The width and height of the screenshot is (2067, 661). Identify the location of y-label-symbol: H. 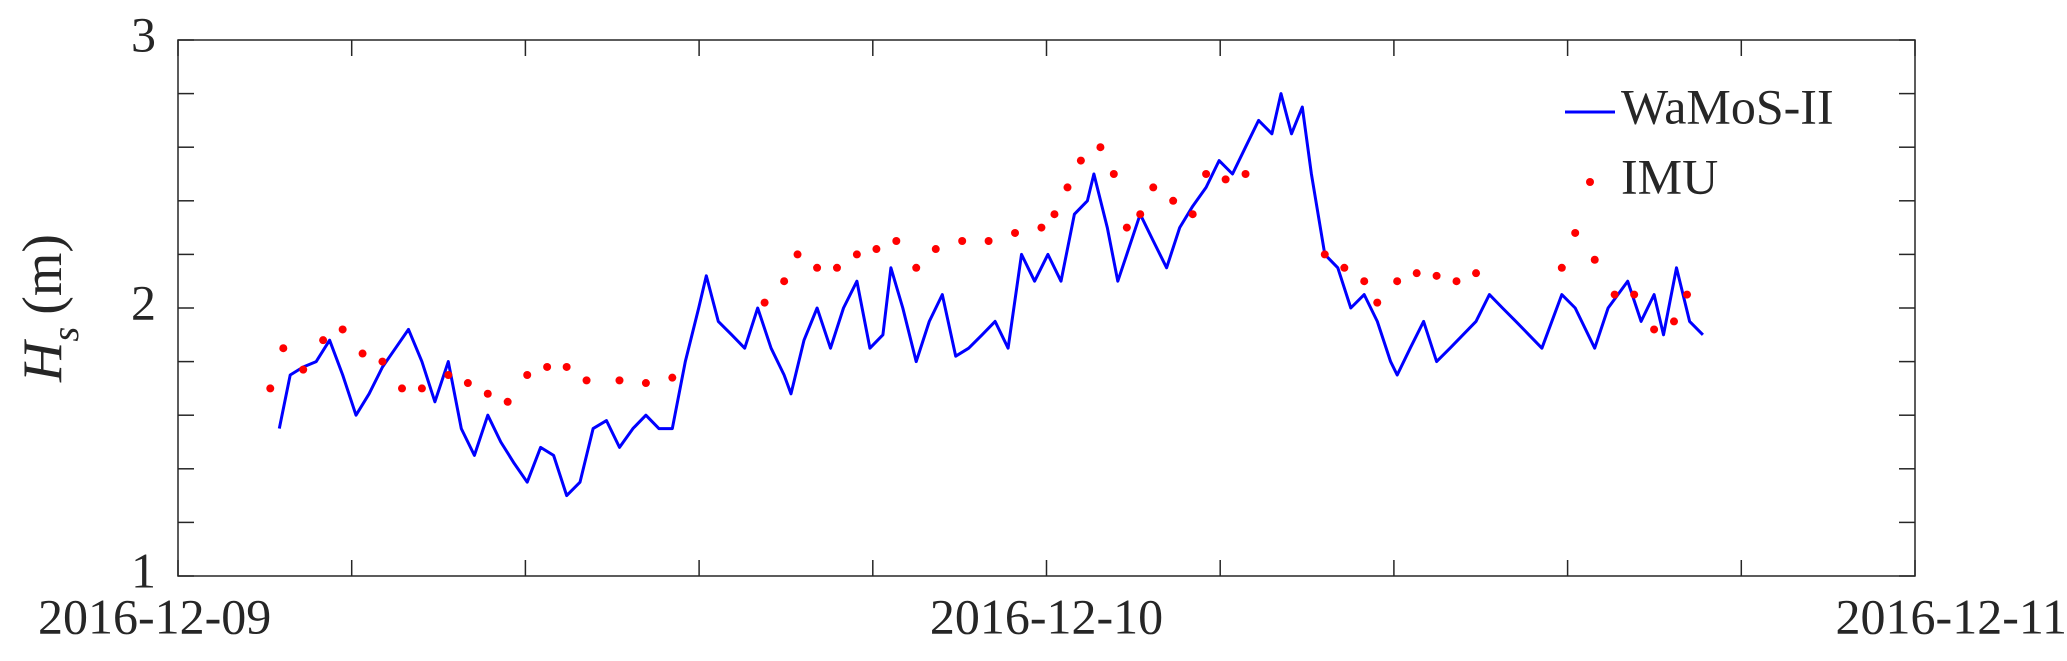
(43, 361).